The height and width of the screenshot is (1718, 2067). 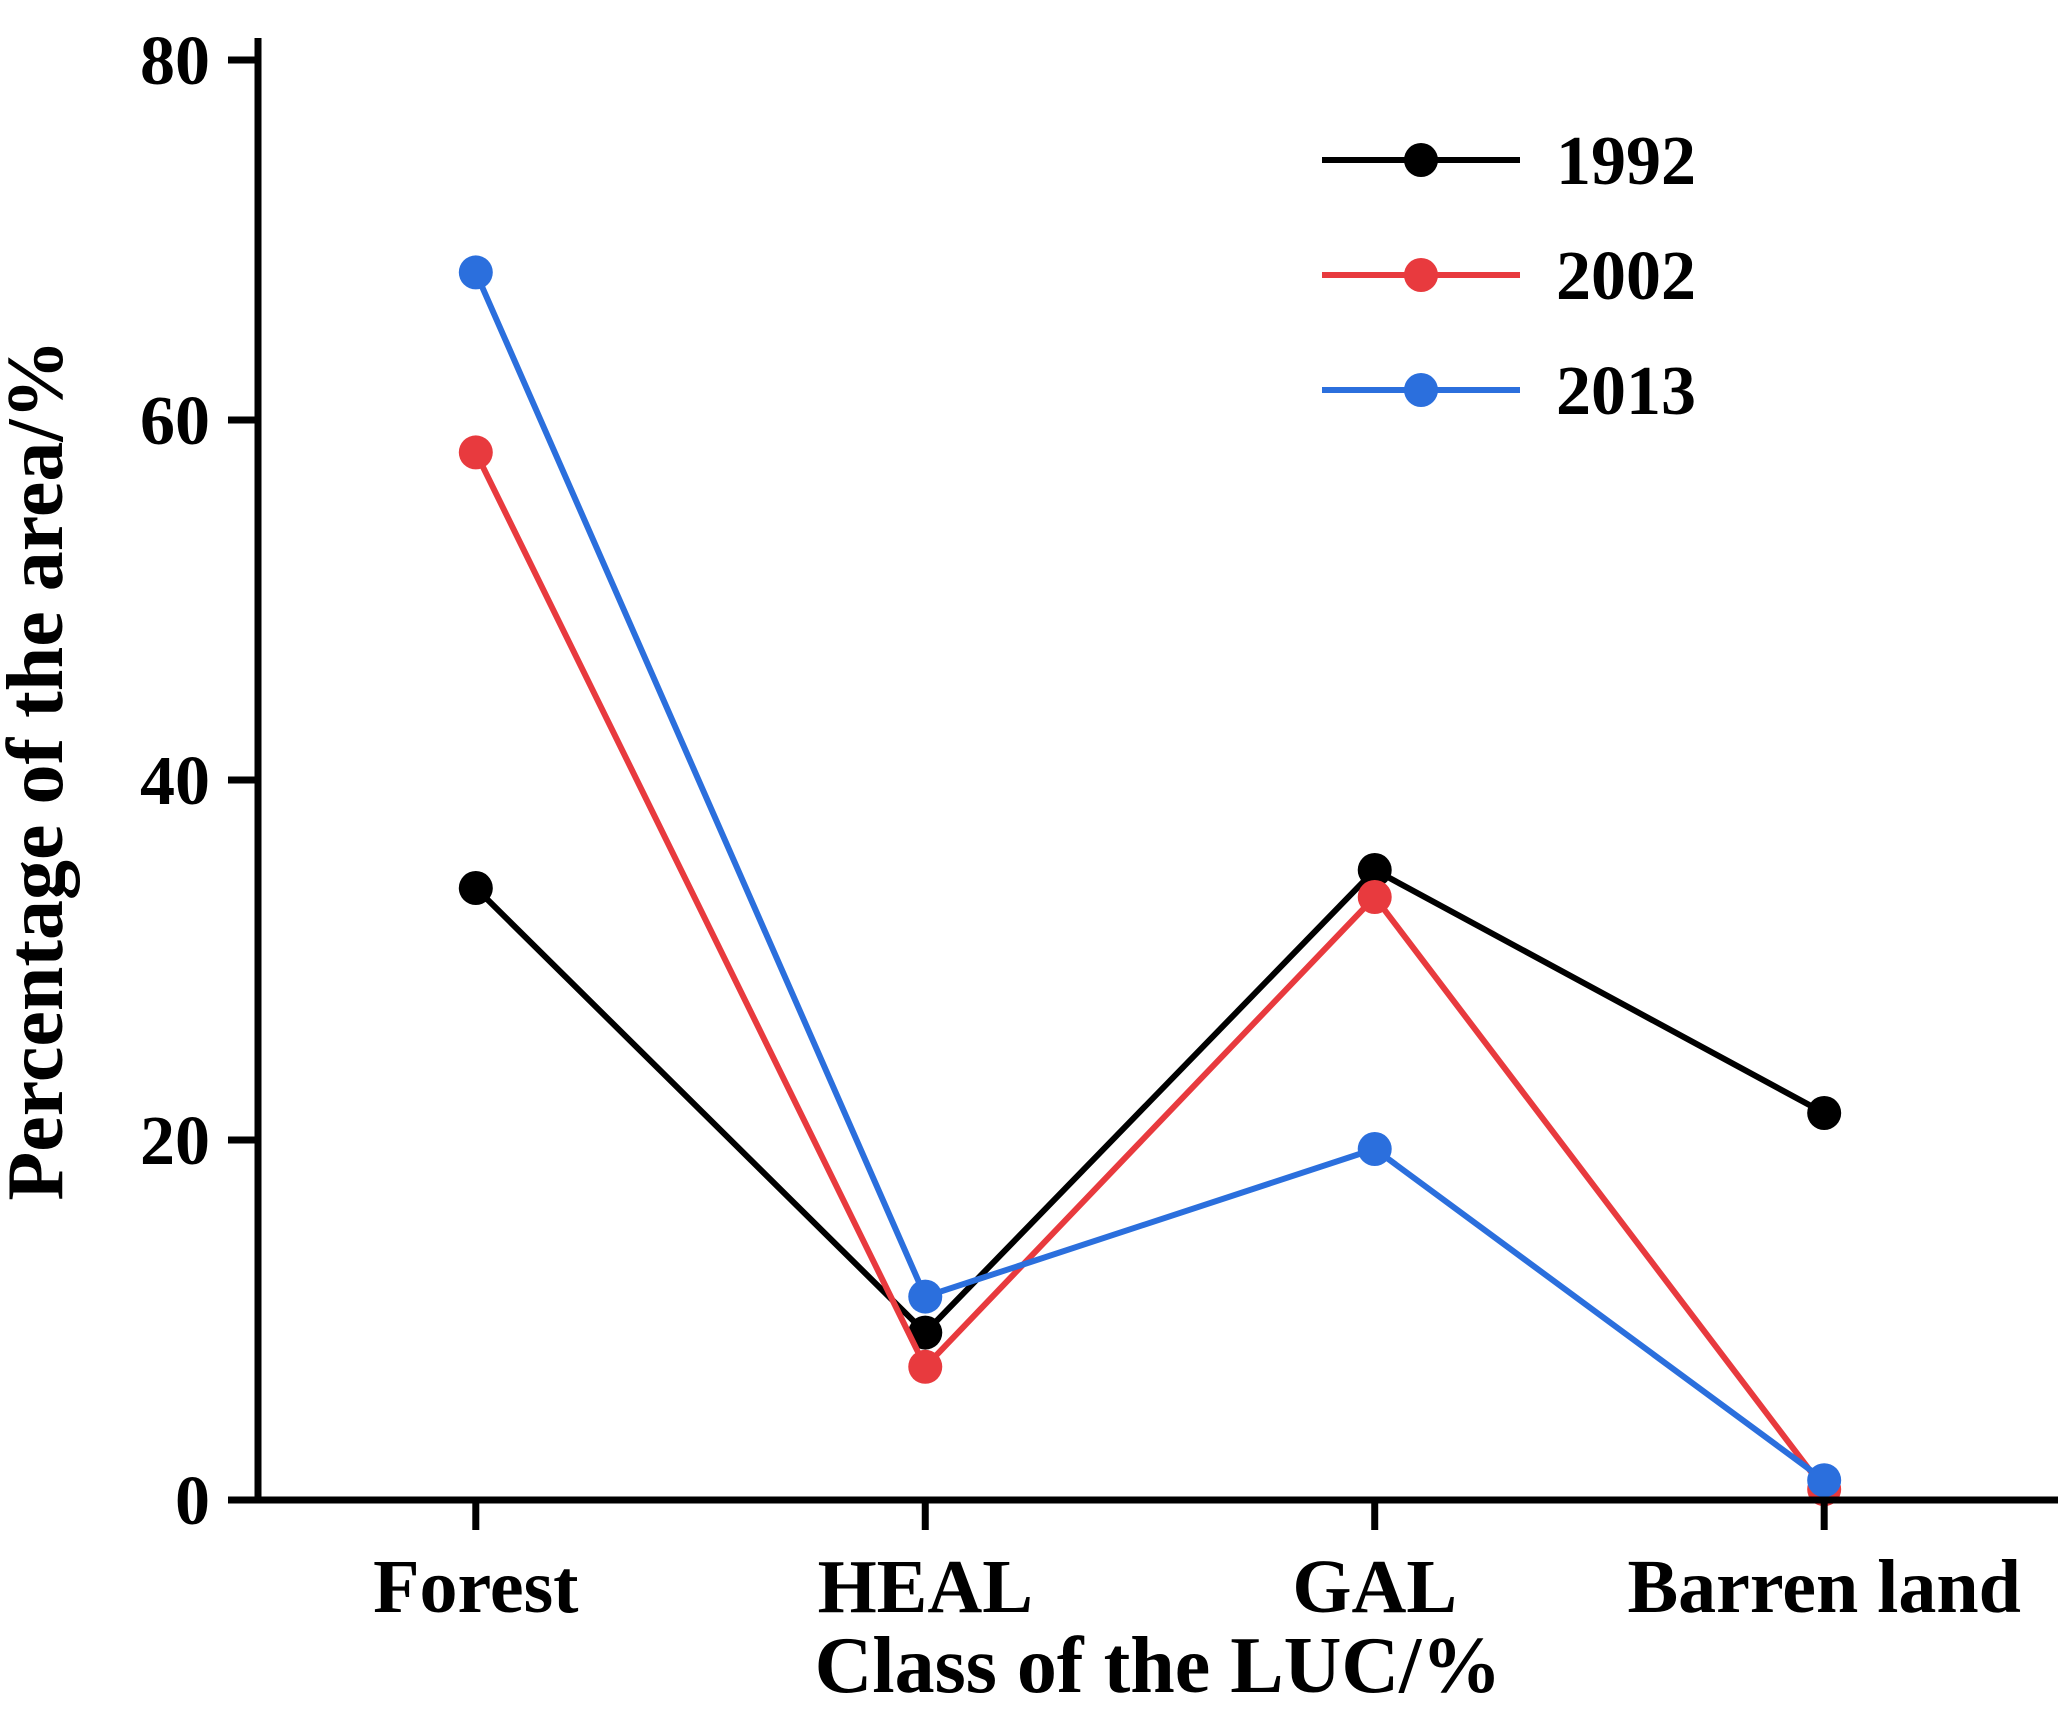 I want to click on y-tick-label: 0, so click(x=192, y=1501).